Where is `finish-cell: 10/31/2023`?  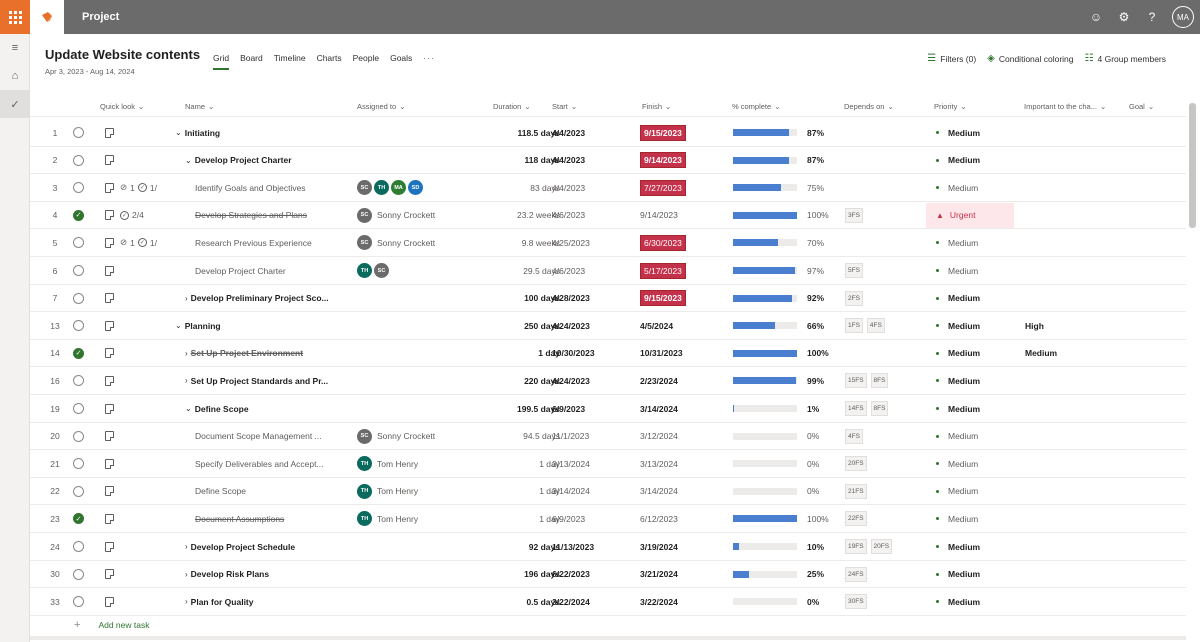
finish-cell: 10/31/2023 is located at coordinates (661, 353).